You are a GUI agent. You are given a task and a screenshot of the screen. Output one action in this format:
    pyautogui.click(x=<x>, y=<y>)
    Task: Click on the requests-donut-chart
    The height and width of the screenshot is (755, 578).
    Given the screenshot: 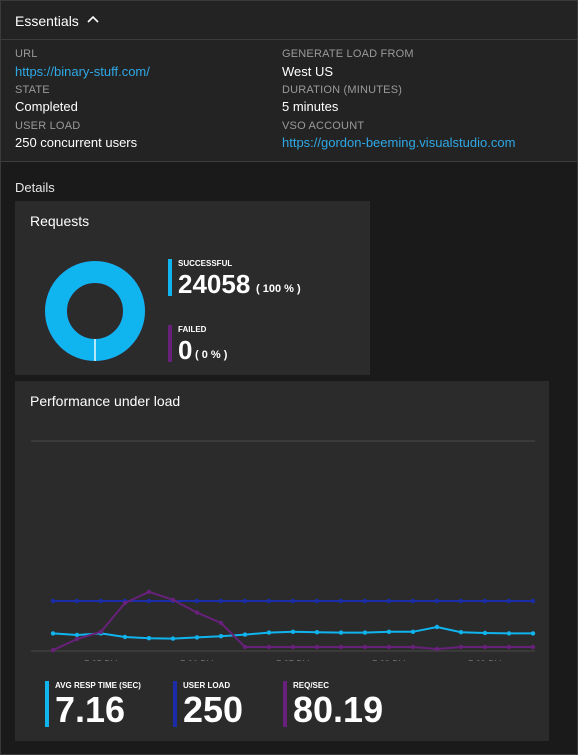 What is the action you would take?
    pyautogui.click(x=95, y=311)
    